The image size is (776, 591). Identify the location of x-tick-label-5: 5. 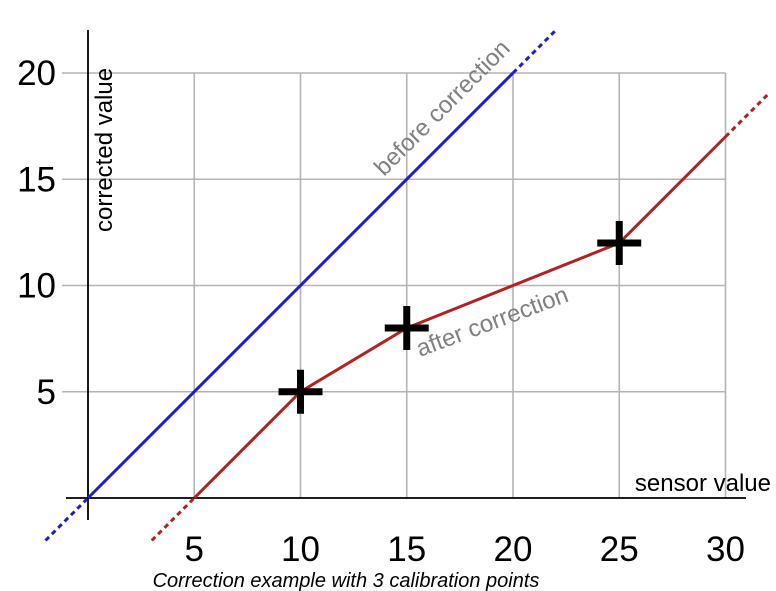
(194, 549).